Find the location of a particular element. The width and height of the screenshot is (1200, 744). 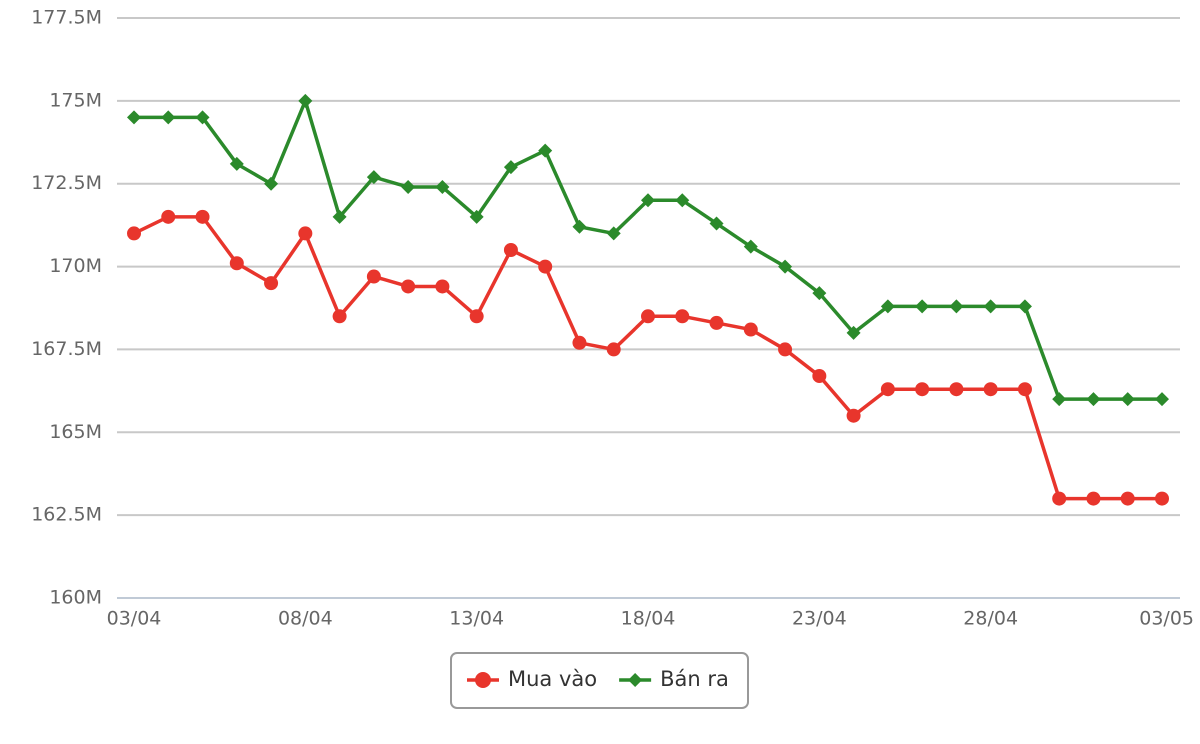

x-tick-label: 03/04 is located at coordinates (134, 619).